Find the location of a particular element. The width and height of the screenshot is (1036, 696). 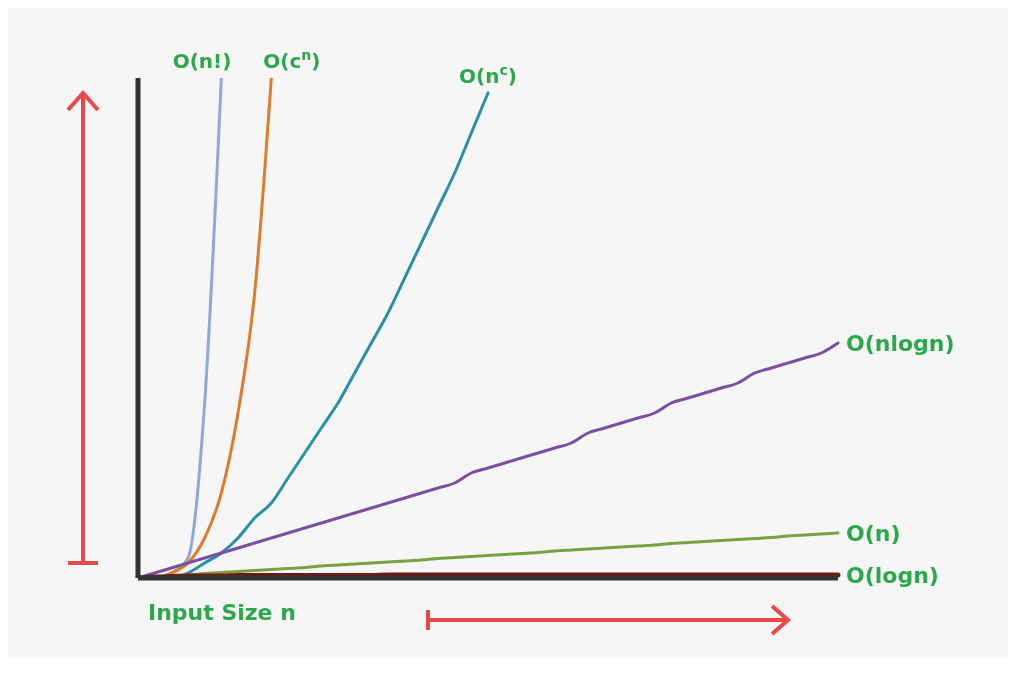

x-axis-title: Input Size n is located at coordinates (222, 612).